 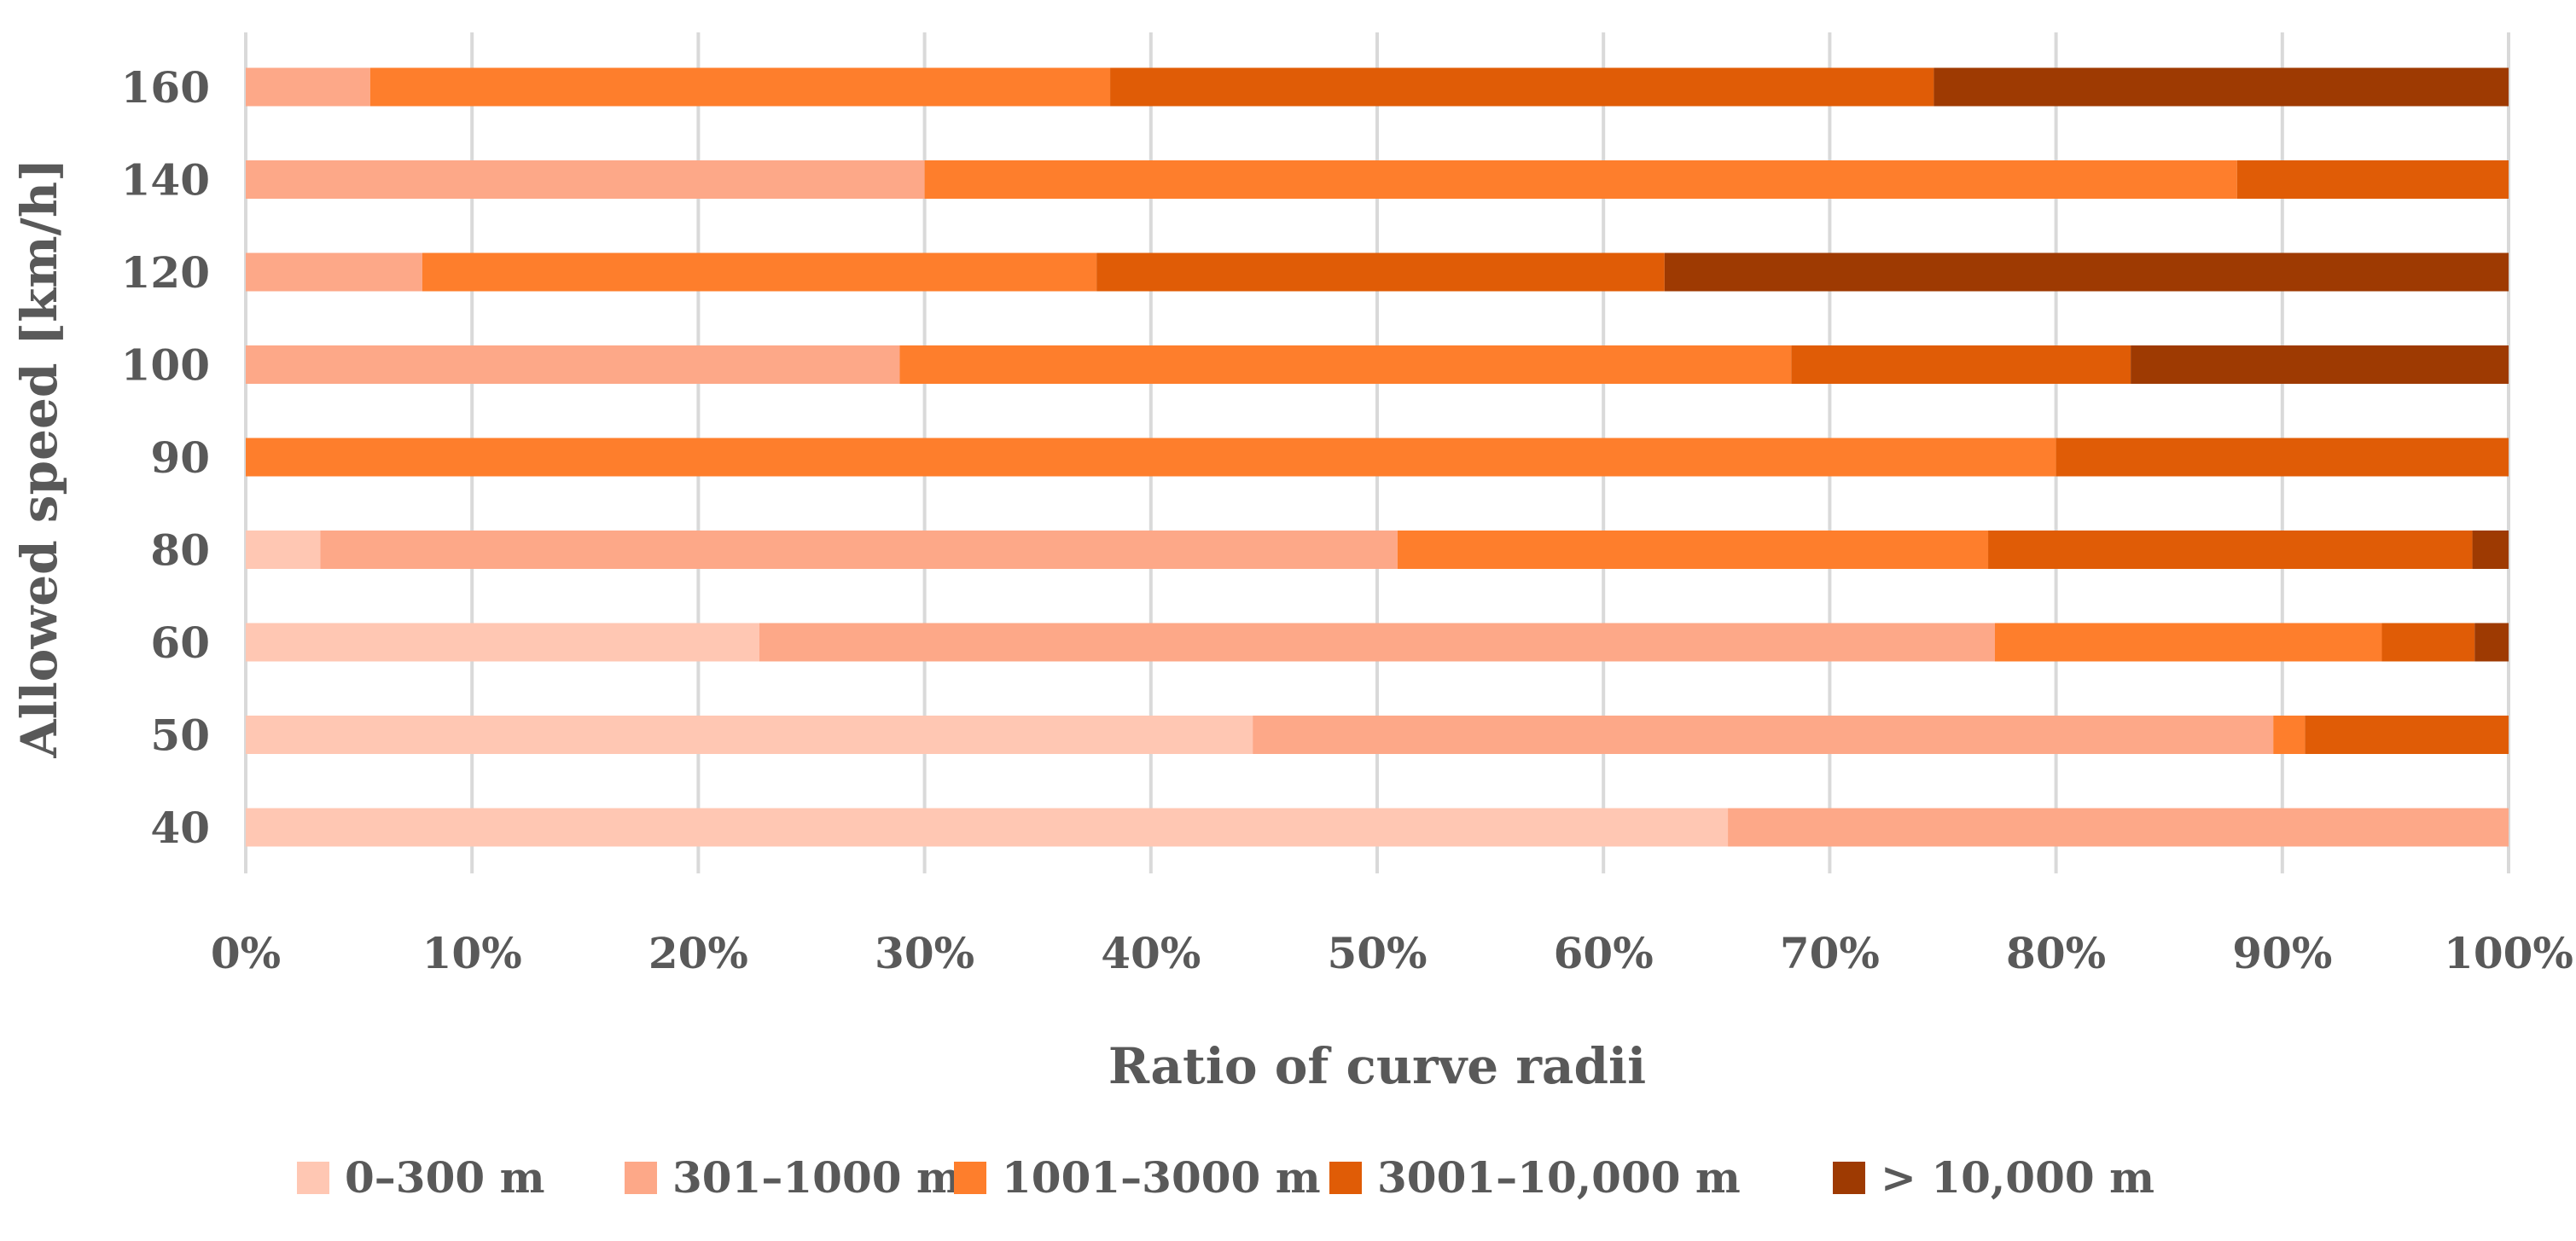 What do you see at coordinates (180, 457) in the screenshot?
I see `y-tick-label: 90` at bounding box center [180, 457].